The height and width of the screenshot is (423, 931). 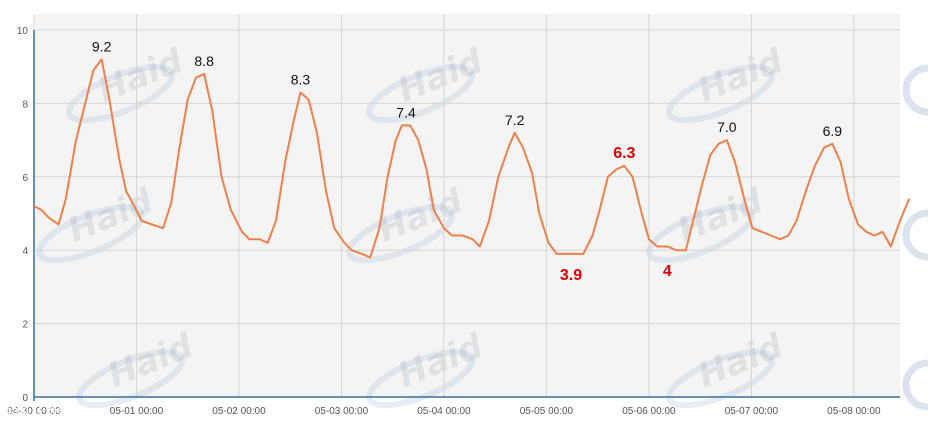 What do you see at coordinates (342, 411) in the screenshot?
I see `x-tick-label: 05-03 00:00` at bounding box center [342, 411].